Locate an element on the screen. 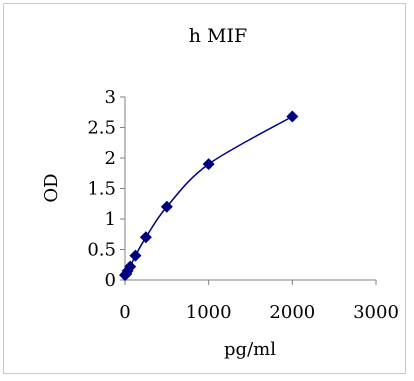 This screenshot has height=381, width=414. y-tick-label: 2.5 is located at coordinates (101, 128).